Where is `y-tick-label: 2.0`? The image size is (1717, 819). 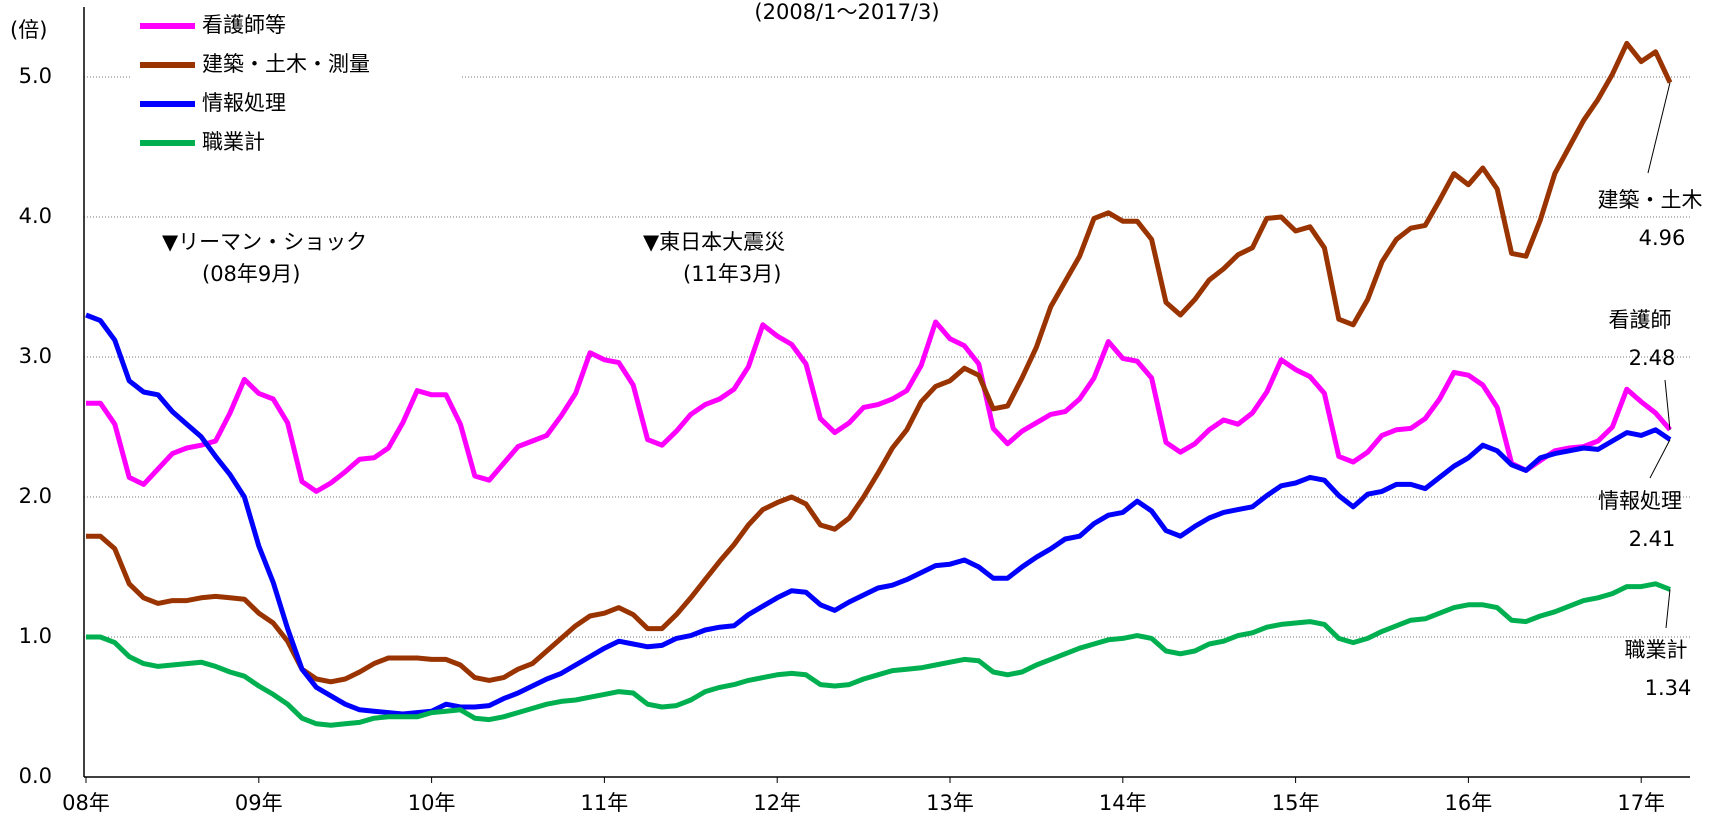
y-tick-label: 2.0 is located at coordinates (35, 496).